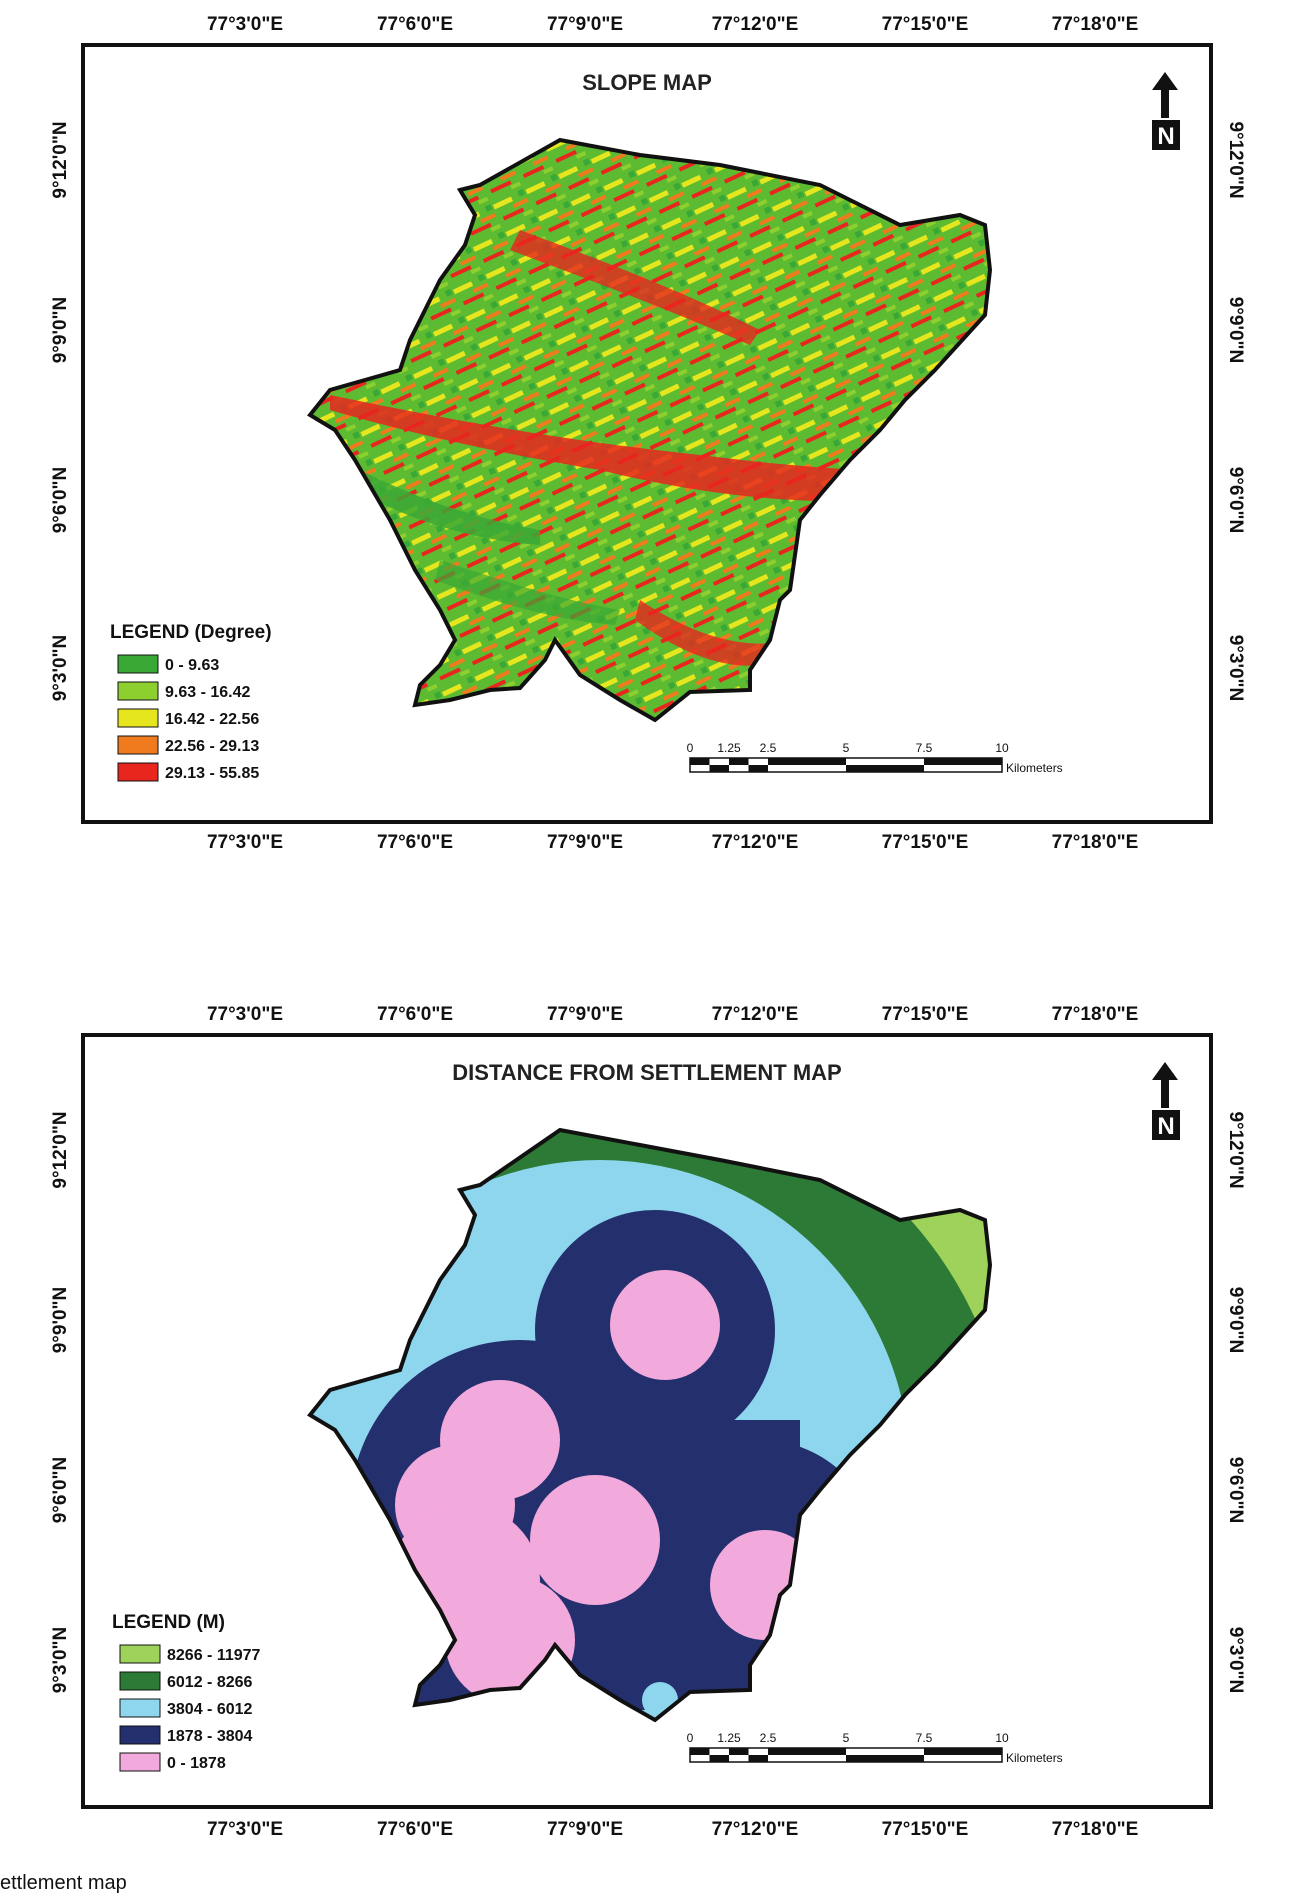 The width and height of the screenshot is (1294, 1900). What do you see at coordinates (210, 1682) in the screenshot?
I see `legend-label: 6012 - 8266` at bounding box center [210, 1682].